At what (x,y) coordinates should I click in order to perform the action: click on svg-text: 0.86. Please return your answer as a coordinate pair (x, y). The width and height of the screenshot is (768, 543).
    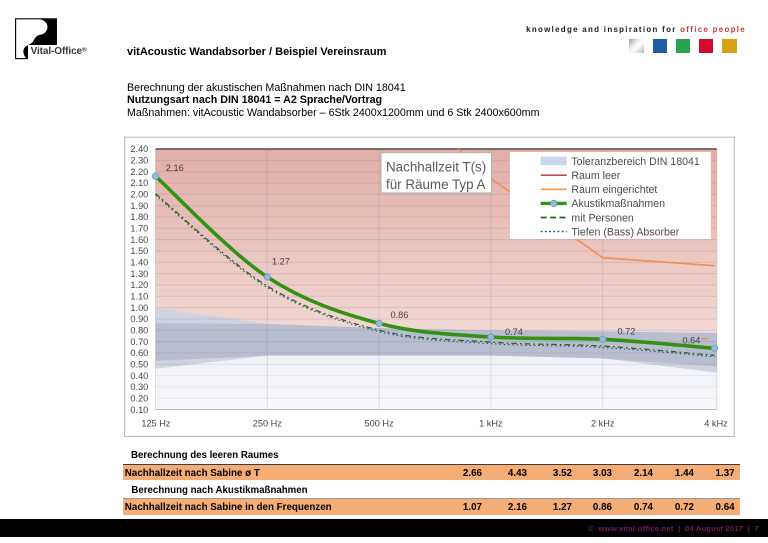
    Looking at the image, I should click on (400, 315).